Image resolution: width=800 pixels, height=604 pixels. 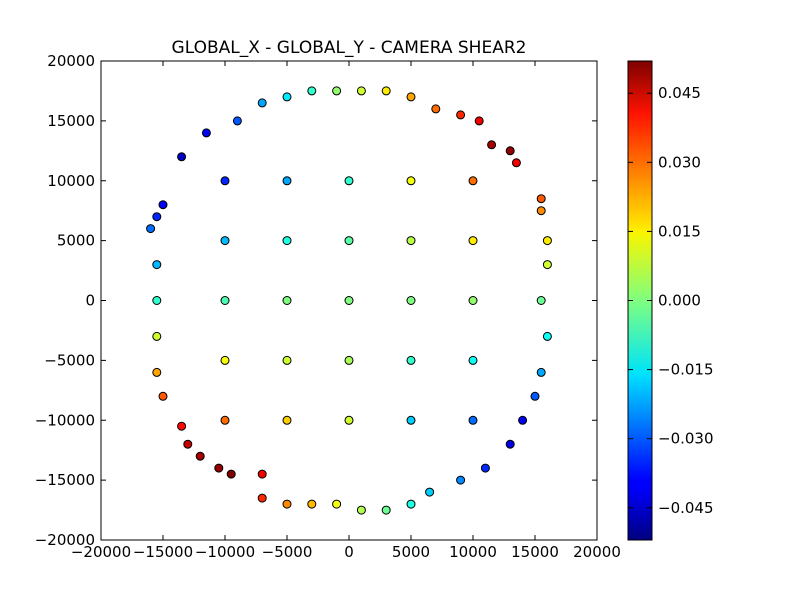 What do you see at coordinates (349, 48) in the screenshot?
I see `chart-title: GLOBAL_X - GLOBAL_Y - CAMERA SHEAR2` at bounding box center [349, 48].